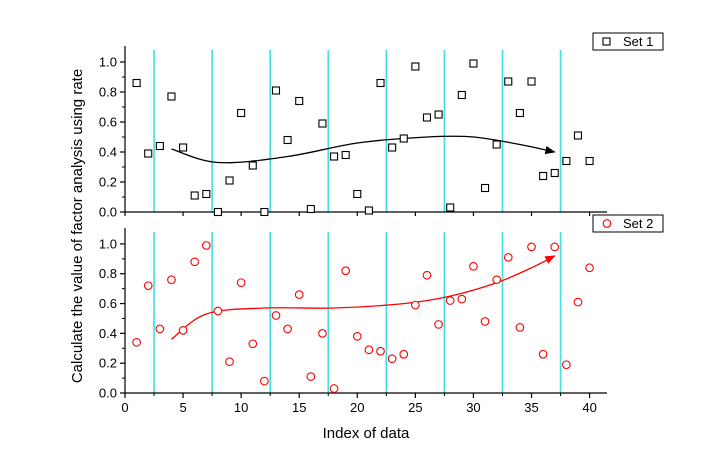 The width and height of the screenshot is (718, 462). What do you see at coordinates (241, 407) in the screenshot?
I see `x-tick-label: 10` at bounding box center [241, 407].